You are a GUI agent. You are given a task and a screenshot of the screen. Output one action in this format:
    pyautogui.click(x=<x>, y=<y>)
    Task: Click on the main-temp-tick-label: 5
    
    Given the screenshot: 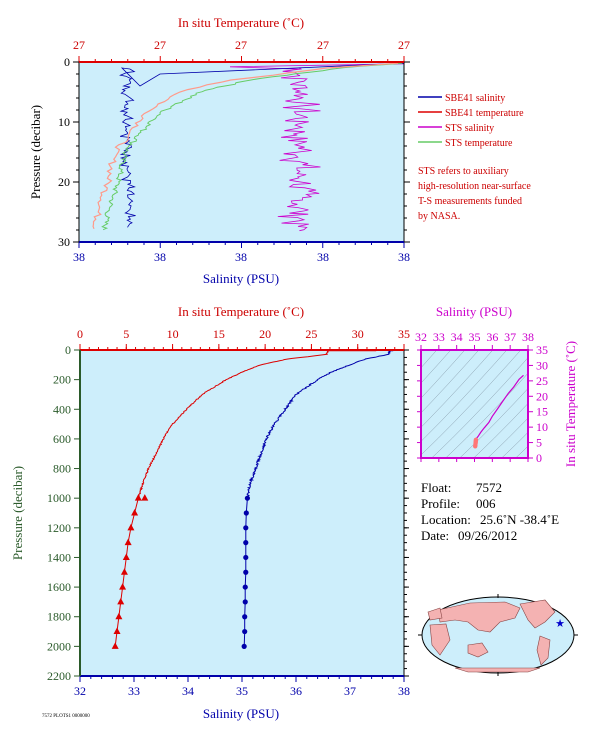 What is the action you would take?
    pyautogui.click(x=126, y=334)
    